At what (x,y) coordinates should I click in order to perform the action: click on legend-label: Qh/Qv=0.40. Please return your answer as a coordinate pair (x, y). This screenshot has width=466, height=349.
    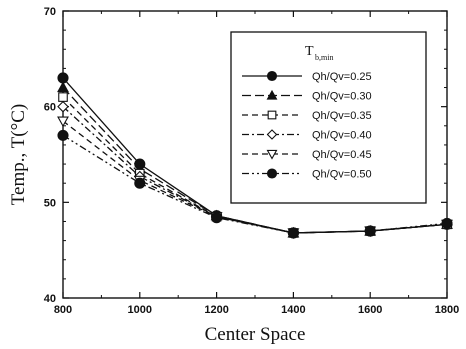
    Looking at the image, I should click on (342, 136).